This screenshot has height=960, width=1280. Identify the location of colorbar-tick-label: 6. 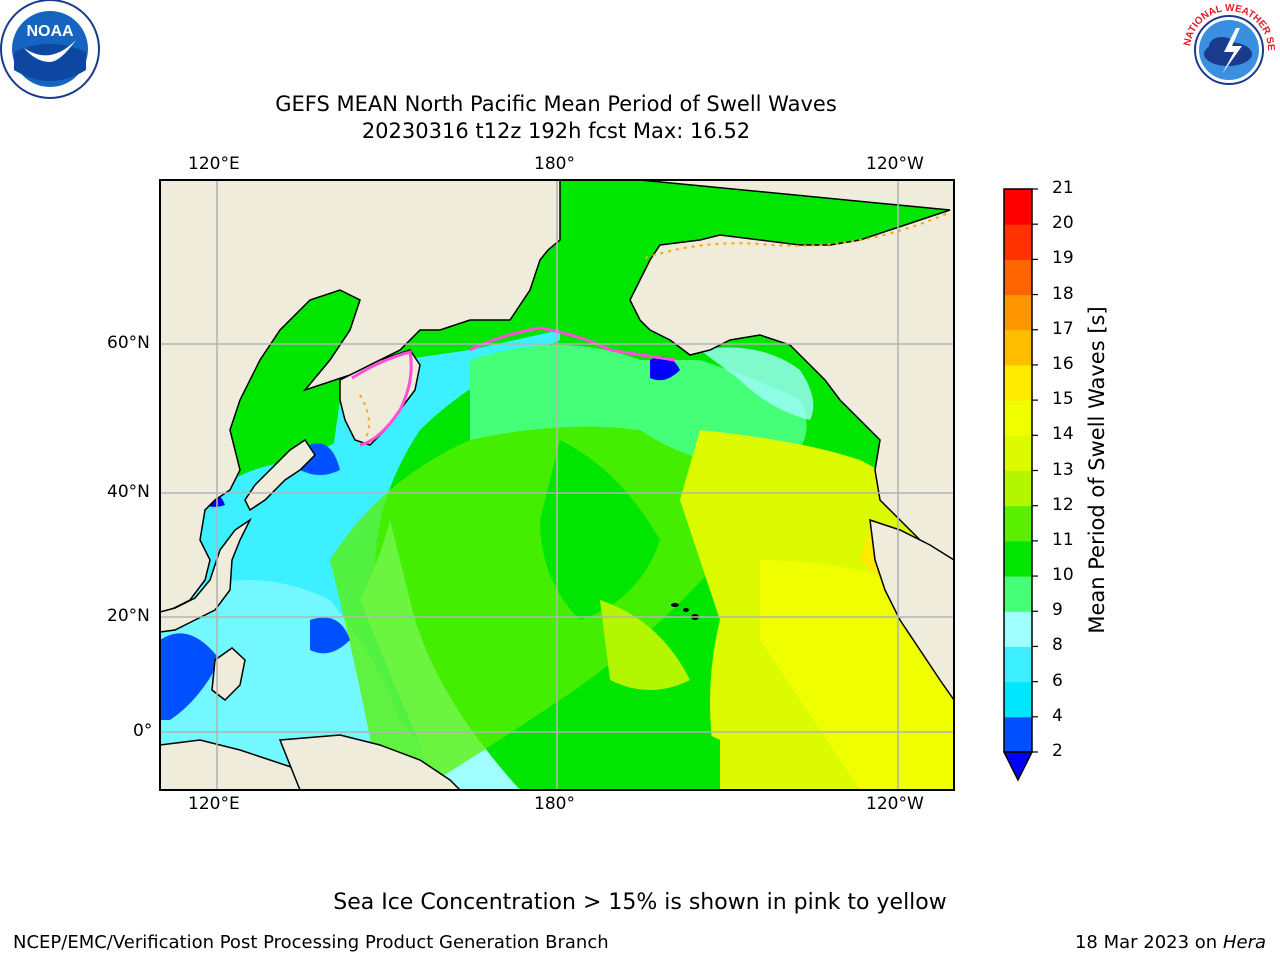
(1057, 680).